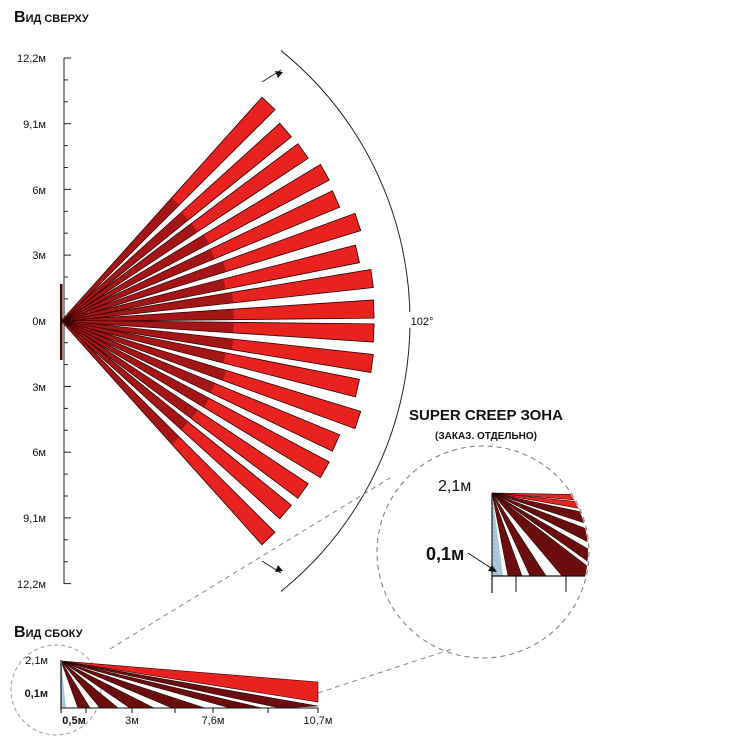  What do you see at coordinates (48, 632) in the screenshot?
I see `side-view-title: ВИД СБОКУ` at bounding box center [48, 632].